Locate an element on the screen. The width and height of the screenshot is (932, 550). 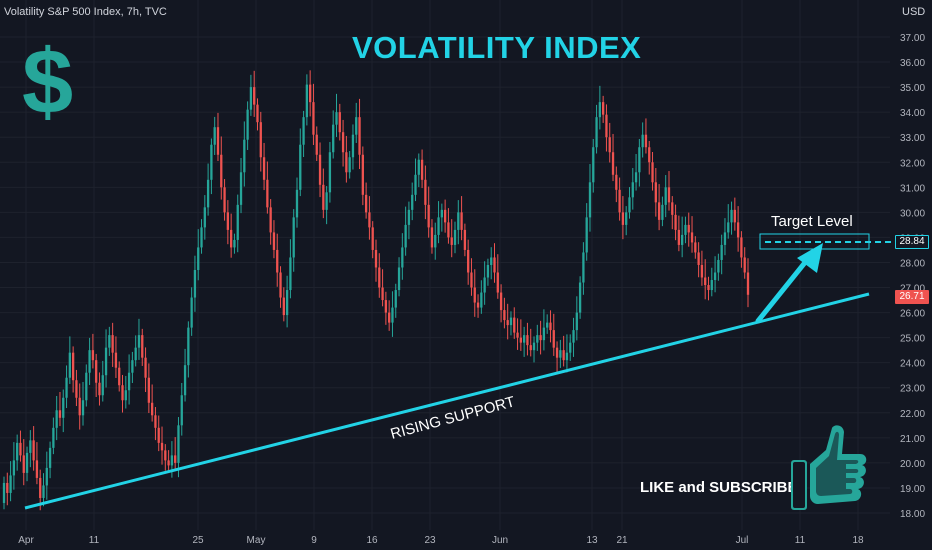
y-tick-label: 19.00 is located at coordinates (912, 489).